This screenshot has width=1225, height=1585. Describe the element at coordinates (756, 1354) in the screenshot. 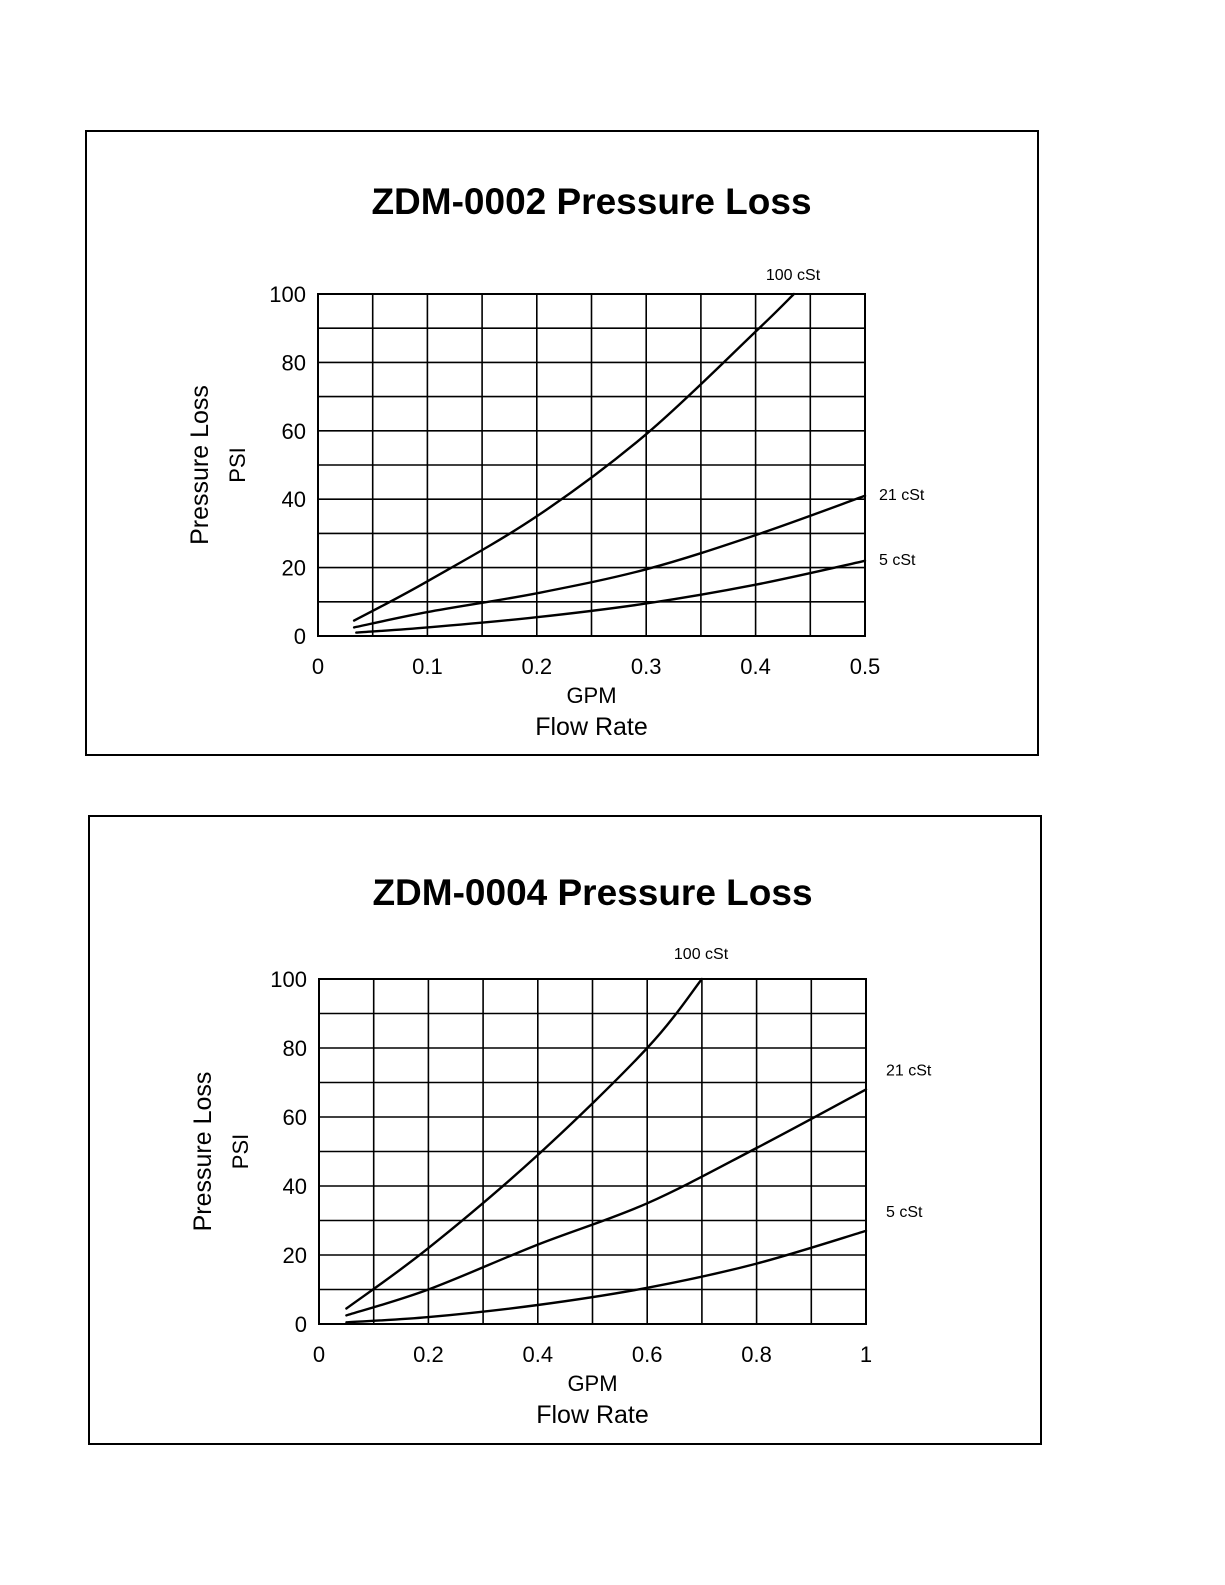

I see `x-tick-label: 0.8` at that location.